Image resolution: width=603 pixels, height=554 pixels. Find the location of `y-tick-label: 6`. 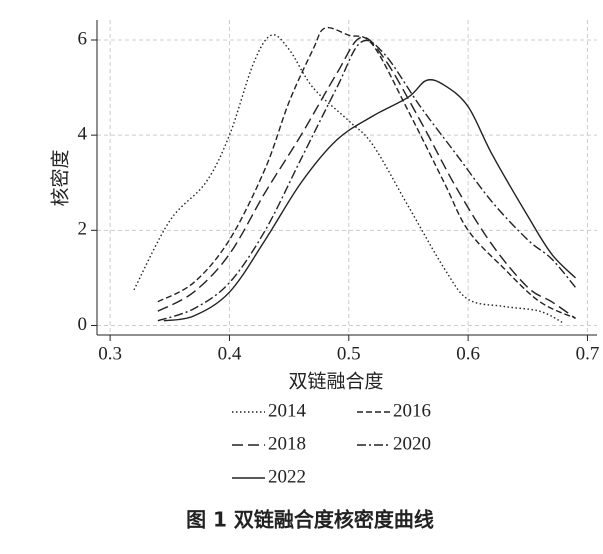

y-tick-label: 6 is located at coordinates (83, 38).